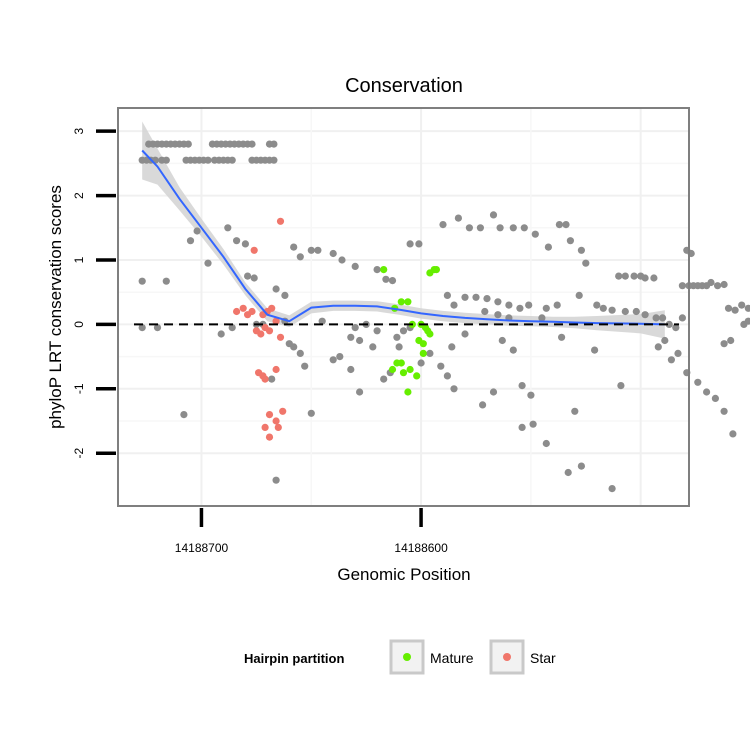  Describe the element at coordinates (507, 657) in the screenshot. I see `legend-key-star` at that location.